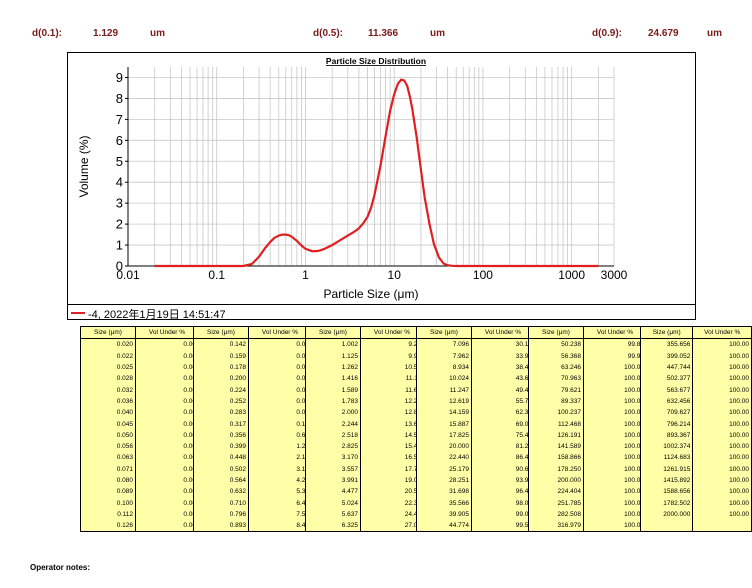 The width and height of the screenshot is (752, 588). What do you see at coordinates (364, 401) in the screenshot?
I see `table-row: 1.783 12.22` at bounding box center [364, 401].